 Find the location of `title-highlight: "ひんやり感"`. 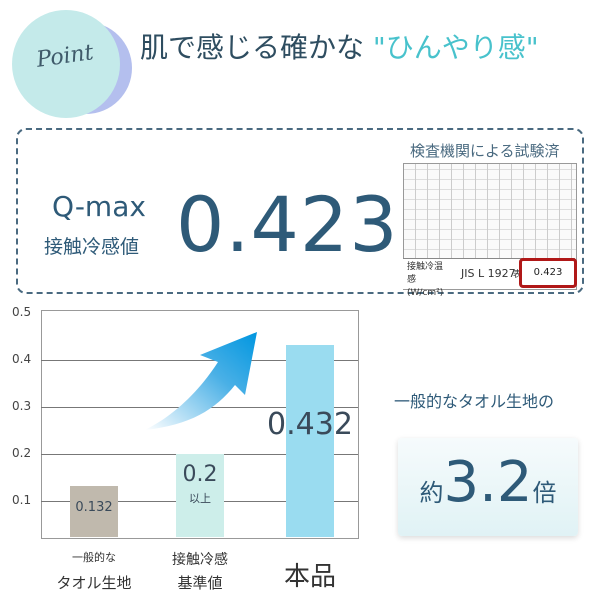

title-highlight: "ひんやり感" is located at coordinates (455, 47).